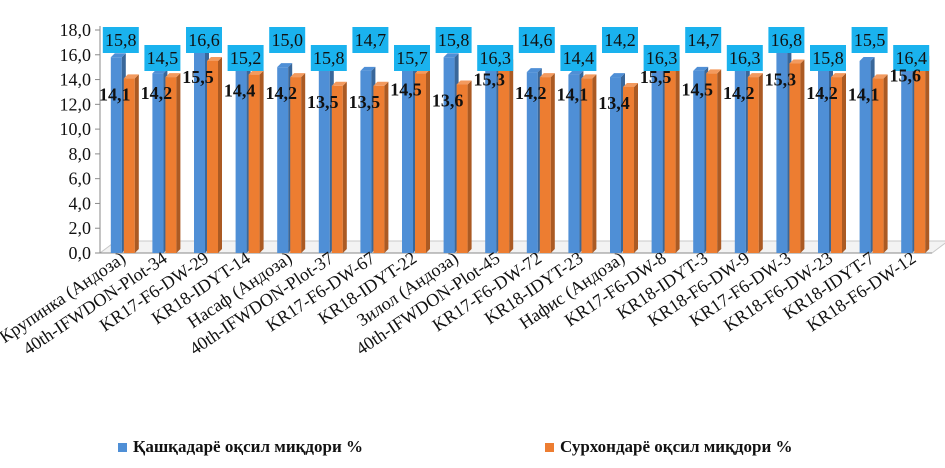 This screenshot has width=945, height=468. What do you see at coordinates (676, 446) in the screenshot?
I see `legend-label-surkhandarya: Сурхондарё оқсил миқдори %` at bounding box center [676, 446].